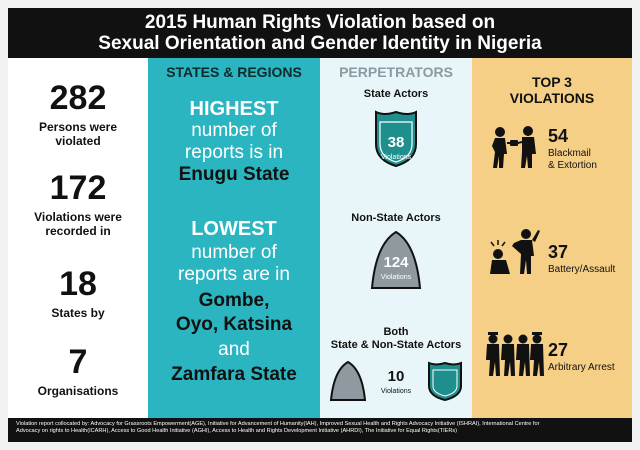  I want to click on non-state-actors-value: 124, so click(396, 262).